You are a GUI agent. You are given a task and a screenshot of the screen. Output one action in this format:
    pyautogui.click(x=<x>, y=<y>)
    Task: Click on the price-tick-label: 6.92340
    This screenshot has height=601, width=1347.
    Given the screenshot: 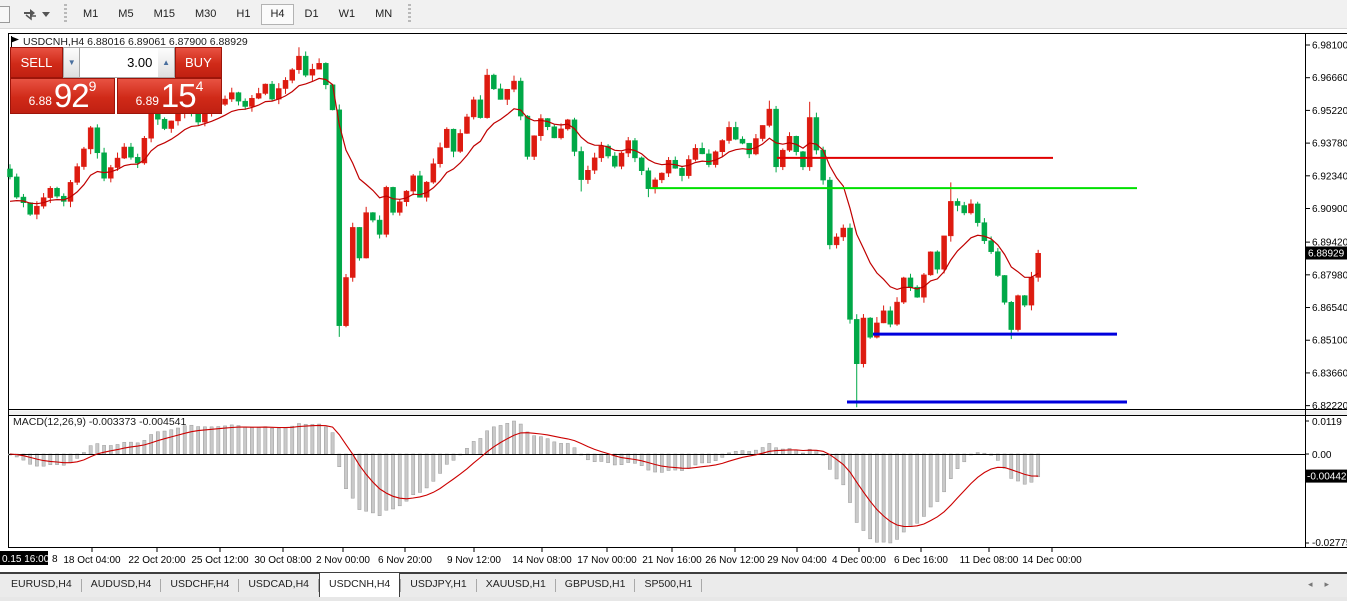 What is the action you would take?
    pyautogui.click(x=1329, y=176)
    